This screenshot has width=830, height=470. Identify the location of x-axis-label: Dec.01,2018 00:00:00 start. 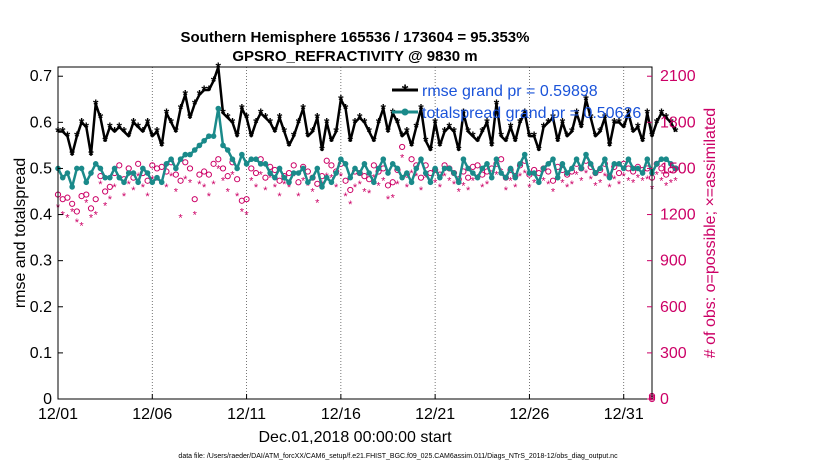
(355, 437).